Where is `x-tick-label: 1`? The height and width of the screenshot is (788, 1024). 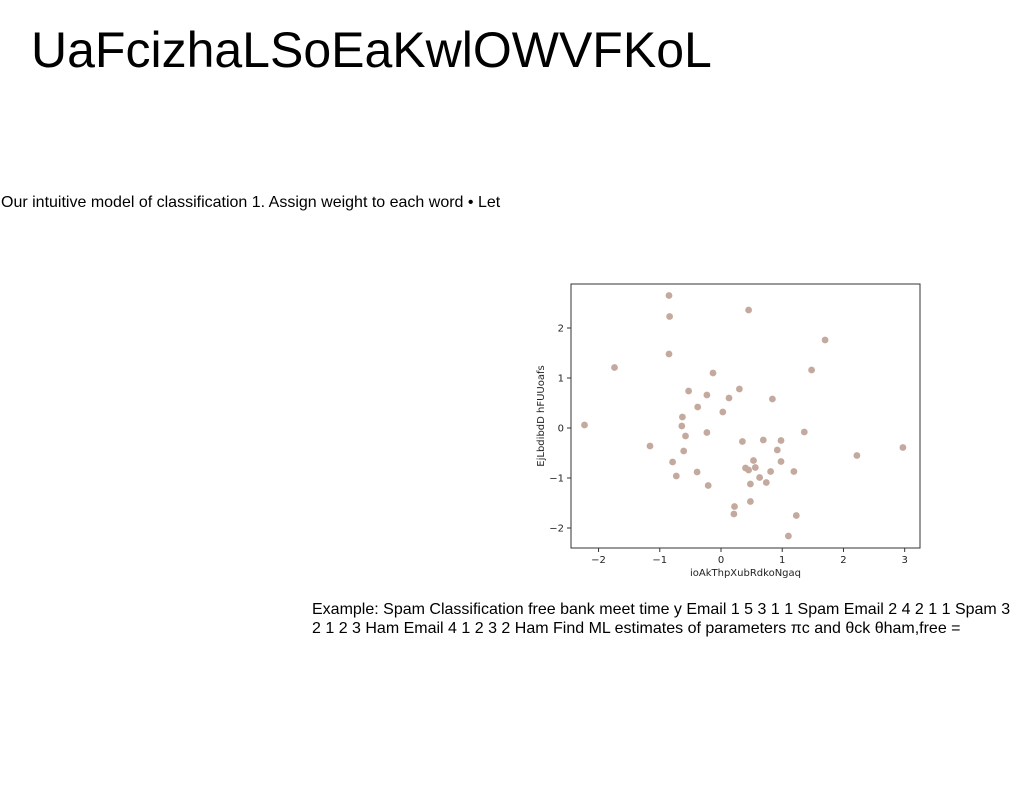
x-tick-label: 1 is located at coordinates (782, 560).